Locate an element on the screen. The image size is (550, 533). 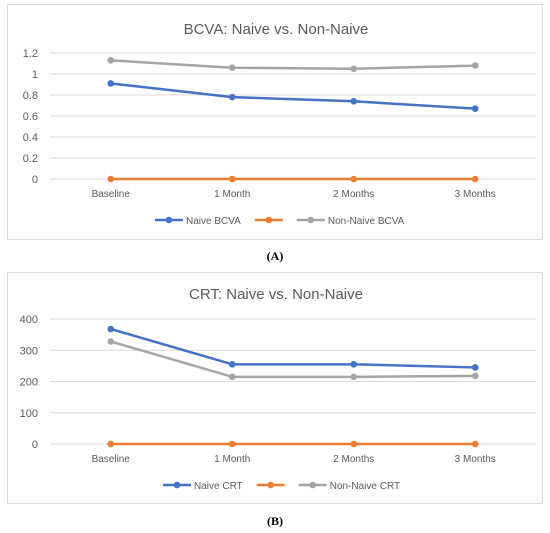
y-tick-label: 0.2 is located at coordinates (30, 159).